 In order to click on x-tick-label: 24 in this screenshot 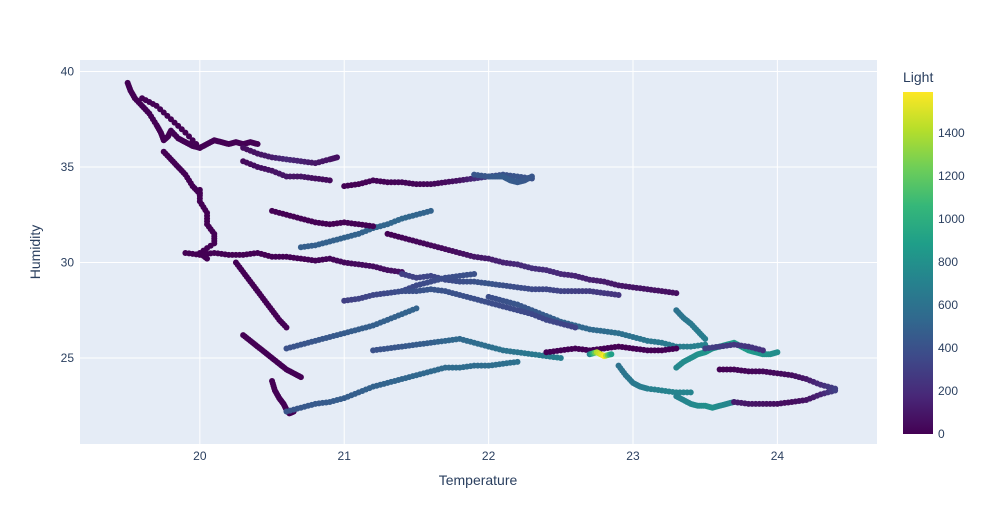, I will do `click(778, 456)`.